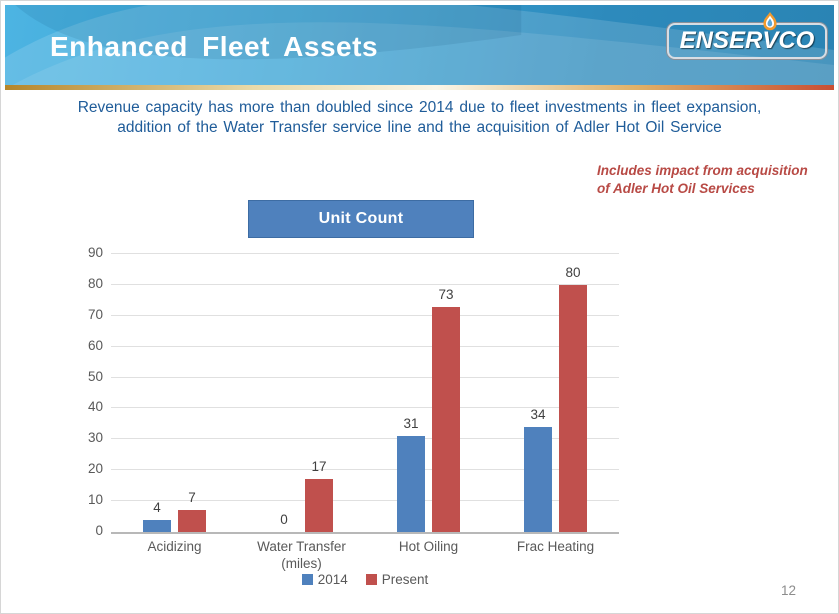  I want to click on legend-item-present: Present, so click(397, 579).